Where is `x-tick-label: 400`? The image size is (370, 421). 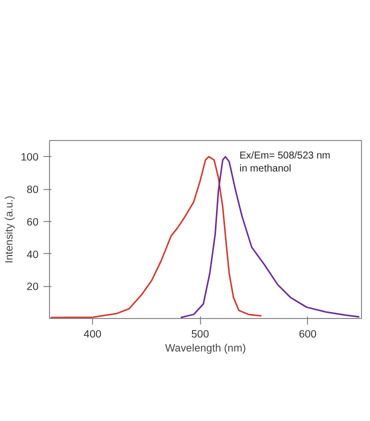
x-tick-label: 400 is located at coordinates (93, 334).